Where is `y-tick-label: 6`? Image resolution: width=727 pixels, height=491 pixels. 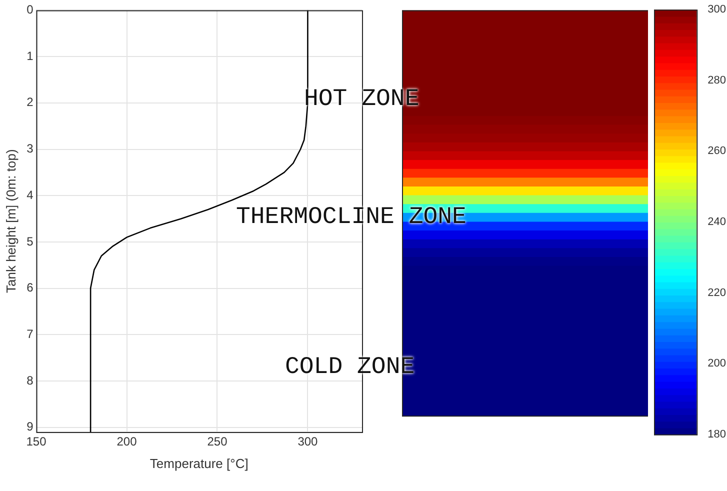
y-tick-label: 6 is located at coordinates (30, 287).